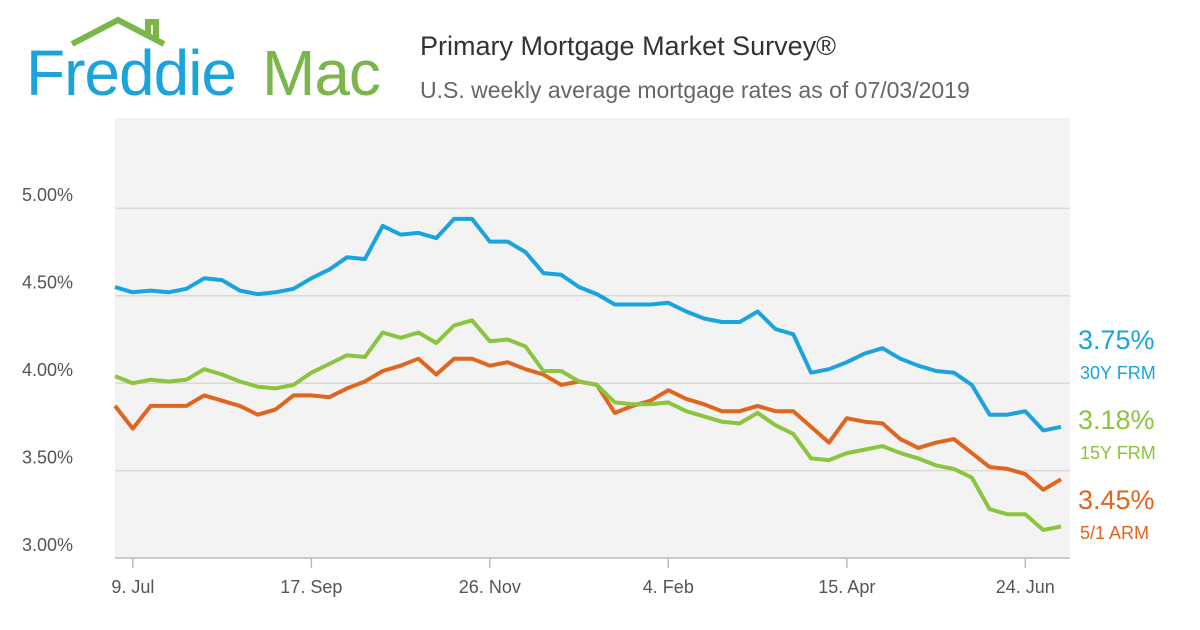 This screenshot has width=1200, height=630. Describe the element at coordinates (47, 283) in the screenshot. I see `y-tick-label: 4.50%` at that location.